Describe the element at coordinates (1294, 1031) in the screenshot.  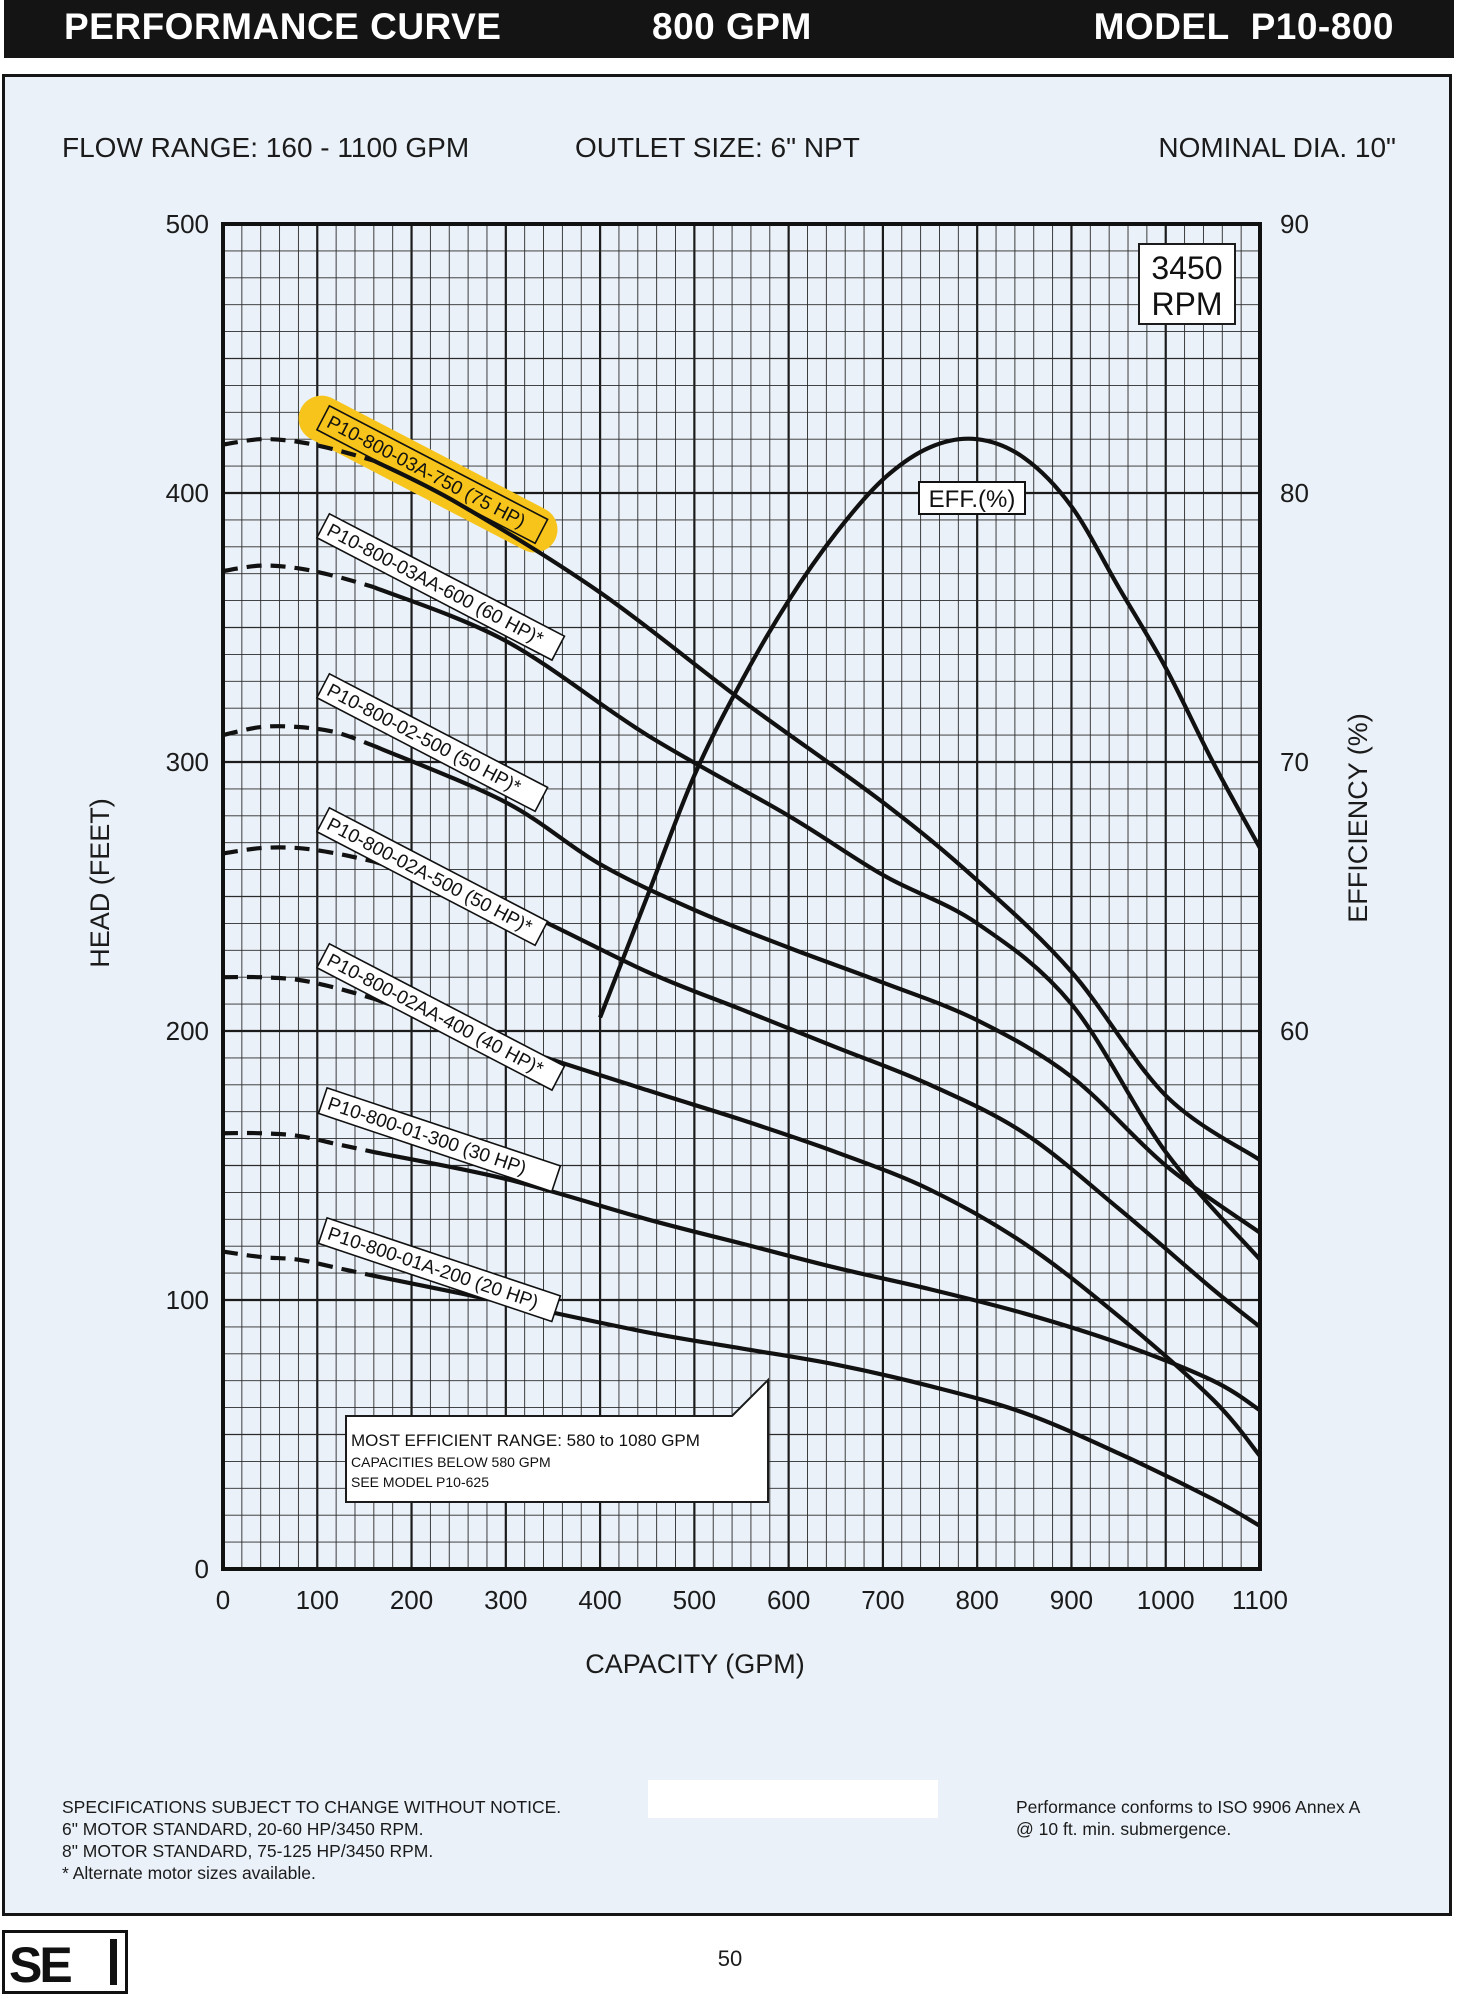
I see `y2-tick-label: 60` at that location.